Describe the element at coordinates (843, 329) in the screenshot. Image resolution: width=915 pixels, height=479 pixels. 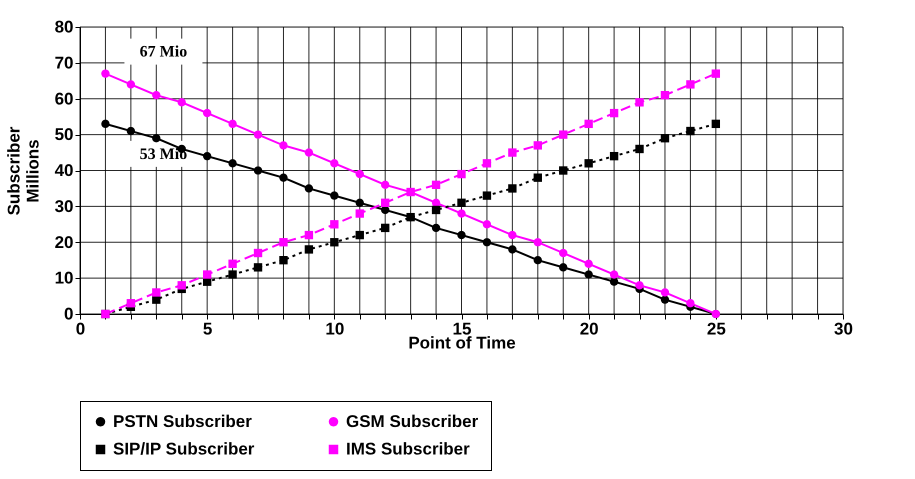
I see `x-tick-label: 30` at that location.